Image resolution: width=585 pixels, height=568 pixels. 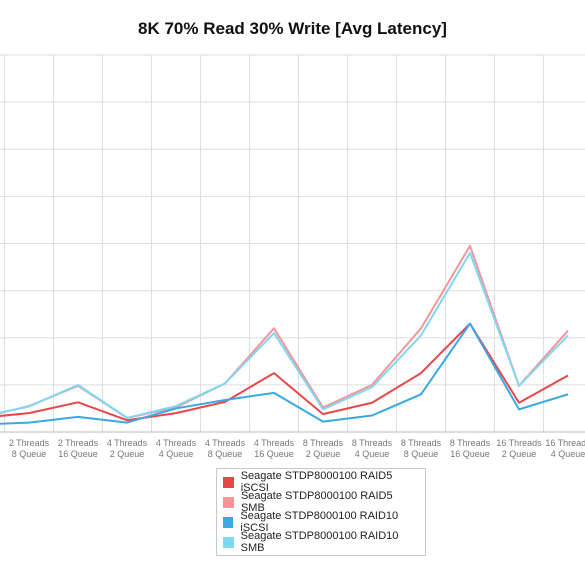 I want to click on legend-item: Seagate STDP8000100 RAID5 iSCSI, so click(x=321, y=482).